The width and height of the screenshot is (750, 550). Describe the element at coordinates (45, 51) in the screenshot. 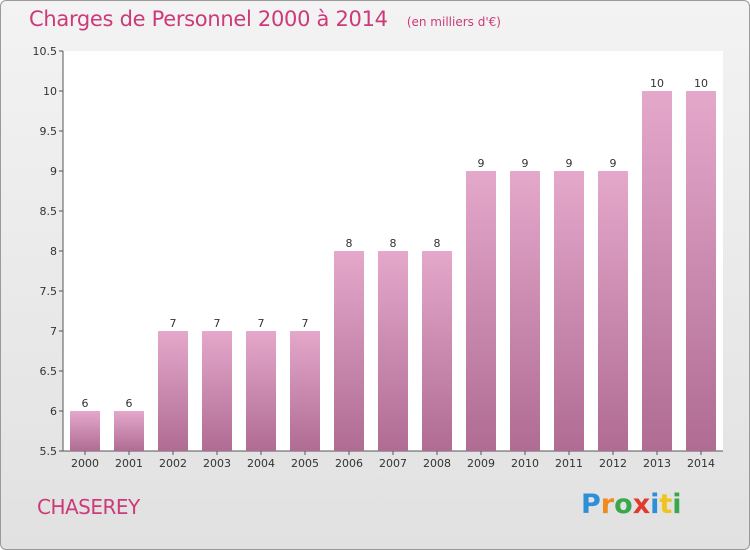

I see `y-tick-label: 10.5` at that location.